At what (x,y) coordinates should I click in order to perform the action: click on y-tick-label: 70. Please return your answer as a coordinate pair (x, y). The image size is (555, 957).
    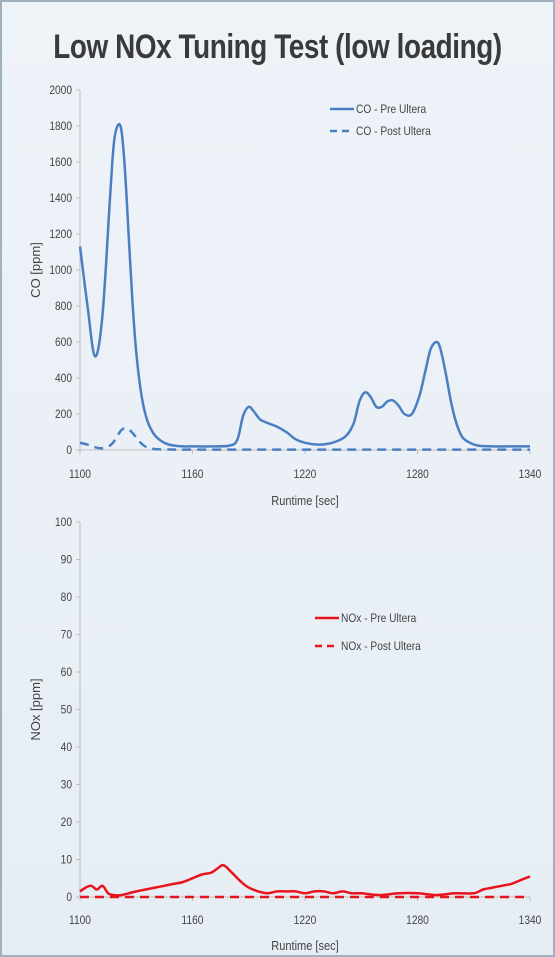
    Looking at the image, I should click on (66, 635).